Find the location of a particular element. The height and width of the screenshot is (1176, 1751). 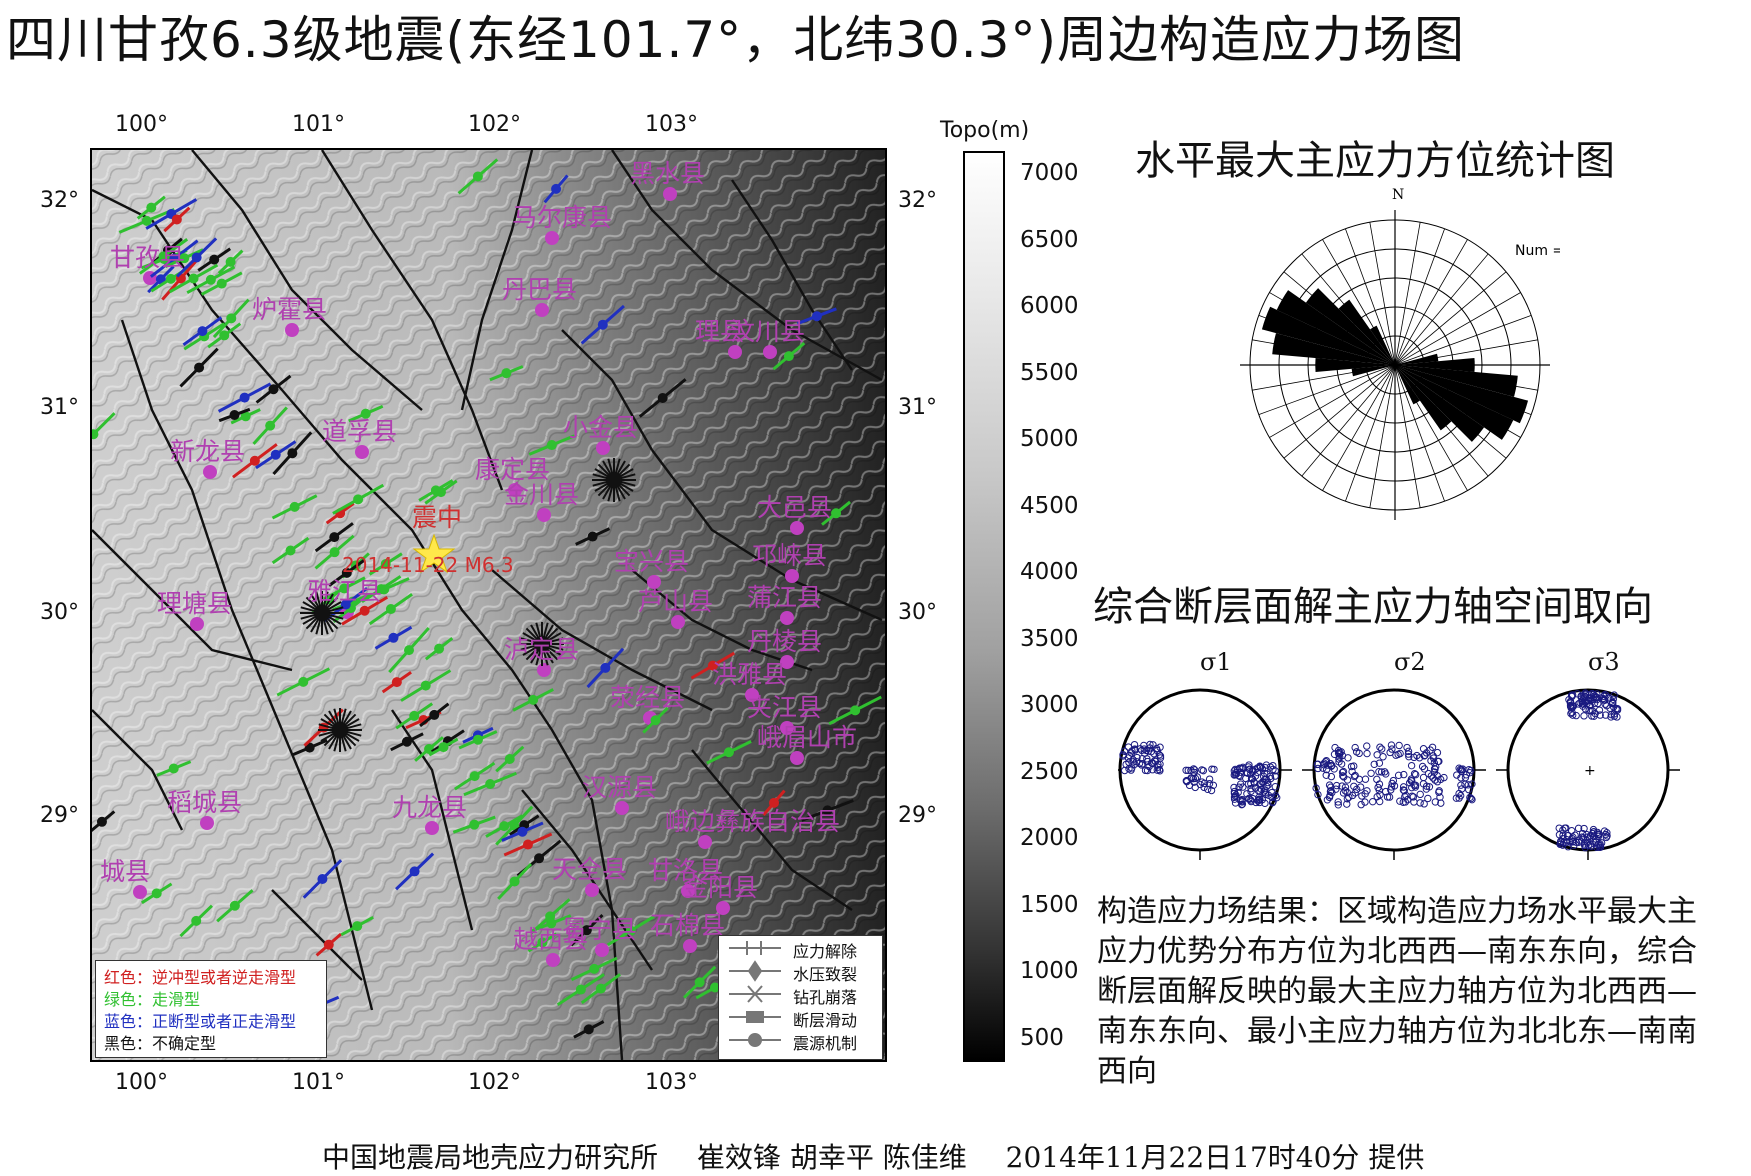

county-label: 越西县 is located at coordinates (551, 939).